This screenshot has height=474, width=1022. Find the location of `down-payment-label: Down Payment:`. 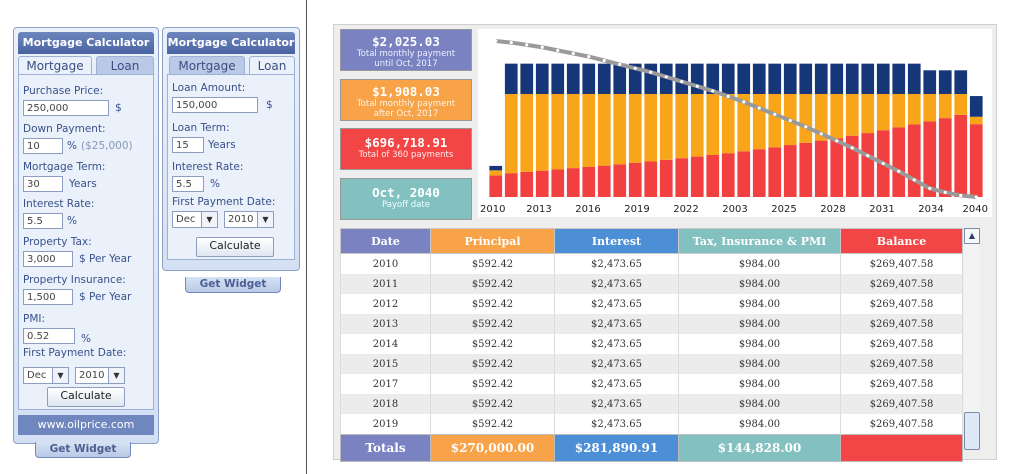

down-payment-label: Down Payment: is located at coordinates (64, 129).